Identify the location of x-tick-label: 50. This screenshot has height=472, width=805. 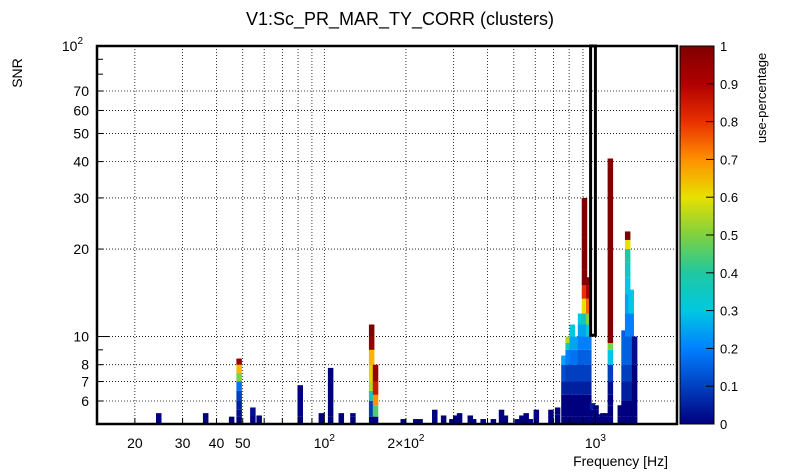
(243, 443).